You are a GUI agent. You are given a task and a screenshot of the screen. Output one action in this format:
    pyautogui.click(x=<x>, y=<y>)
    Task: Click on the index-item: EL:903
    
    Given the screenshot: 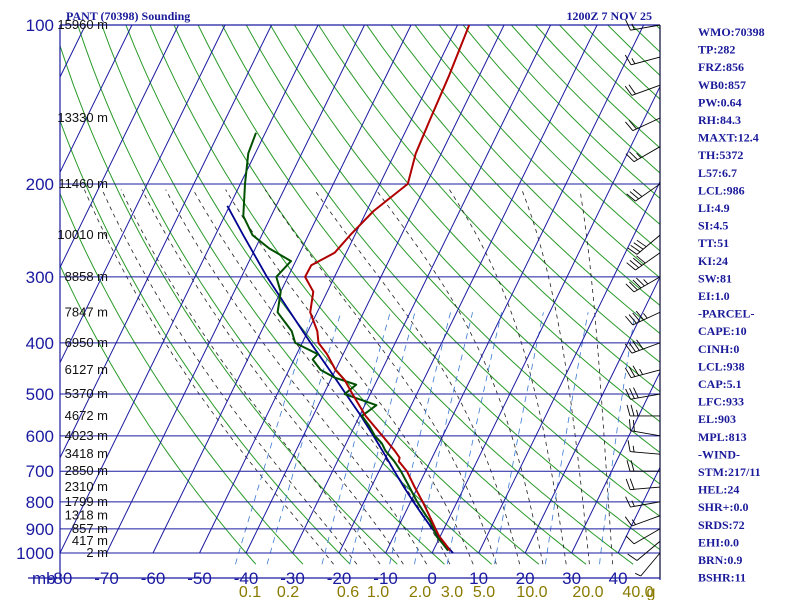 What is the action you would take?
    pyautogui.click(x=717, y=419)
    